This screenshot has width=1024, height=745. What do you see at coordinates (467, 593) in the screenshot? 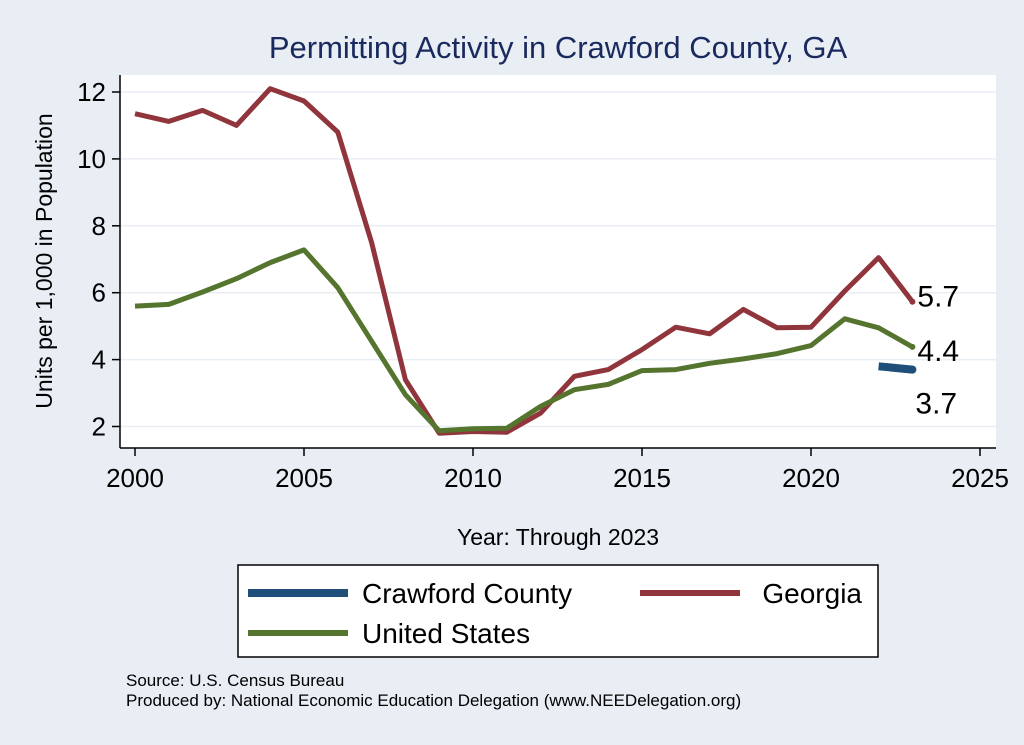
I see `legend-label-crawford-county: Crawford County` at bounding box center [467, 593].